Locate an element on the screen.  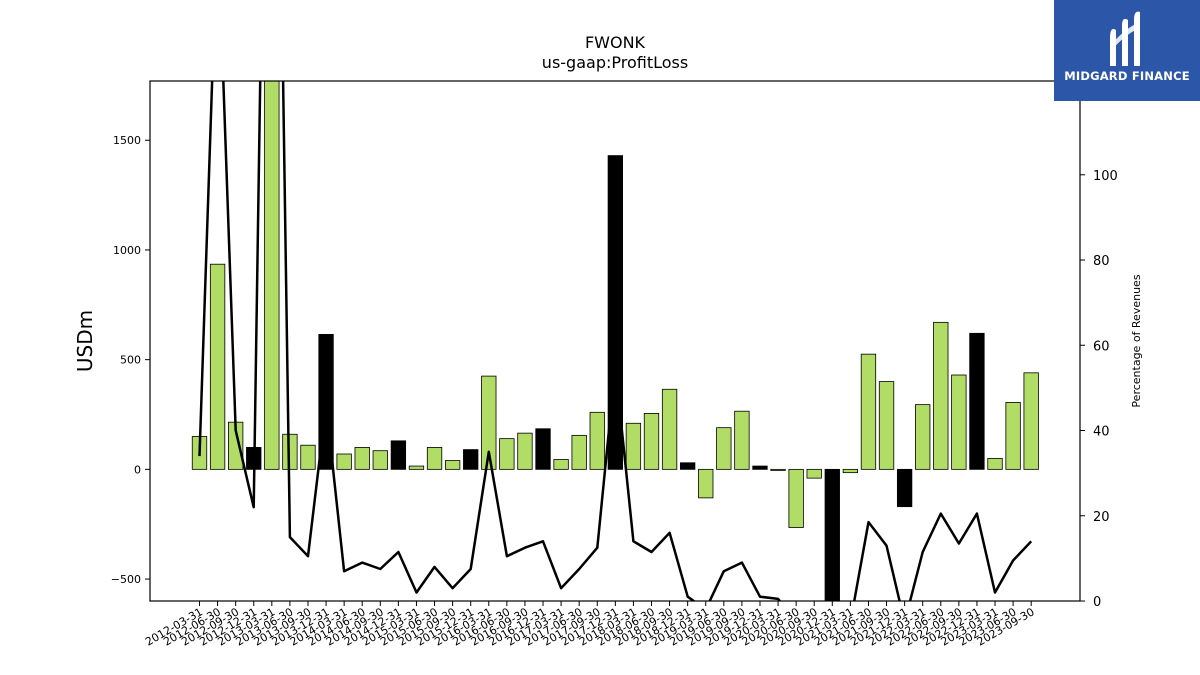
y-tick-label: 1000 is located at coordinates (127, 250).